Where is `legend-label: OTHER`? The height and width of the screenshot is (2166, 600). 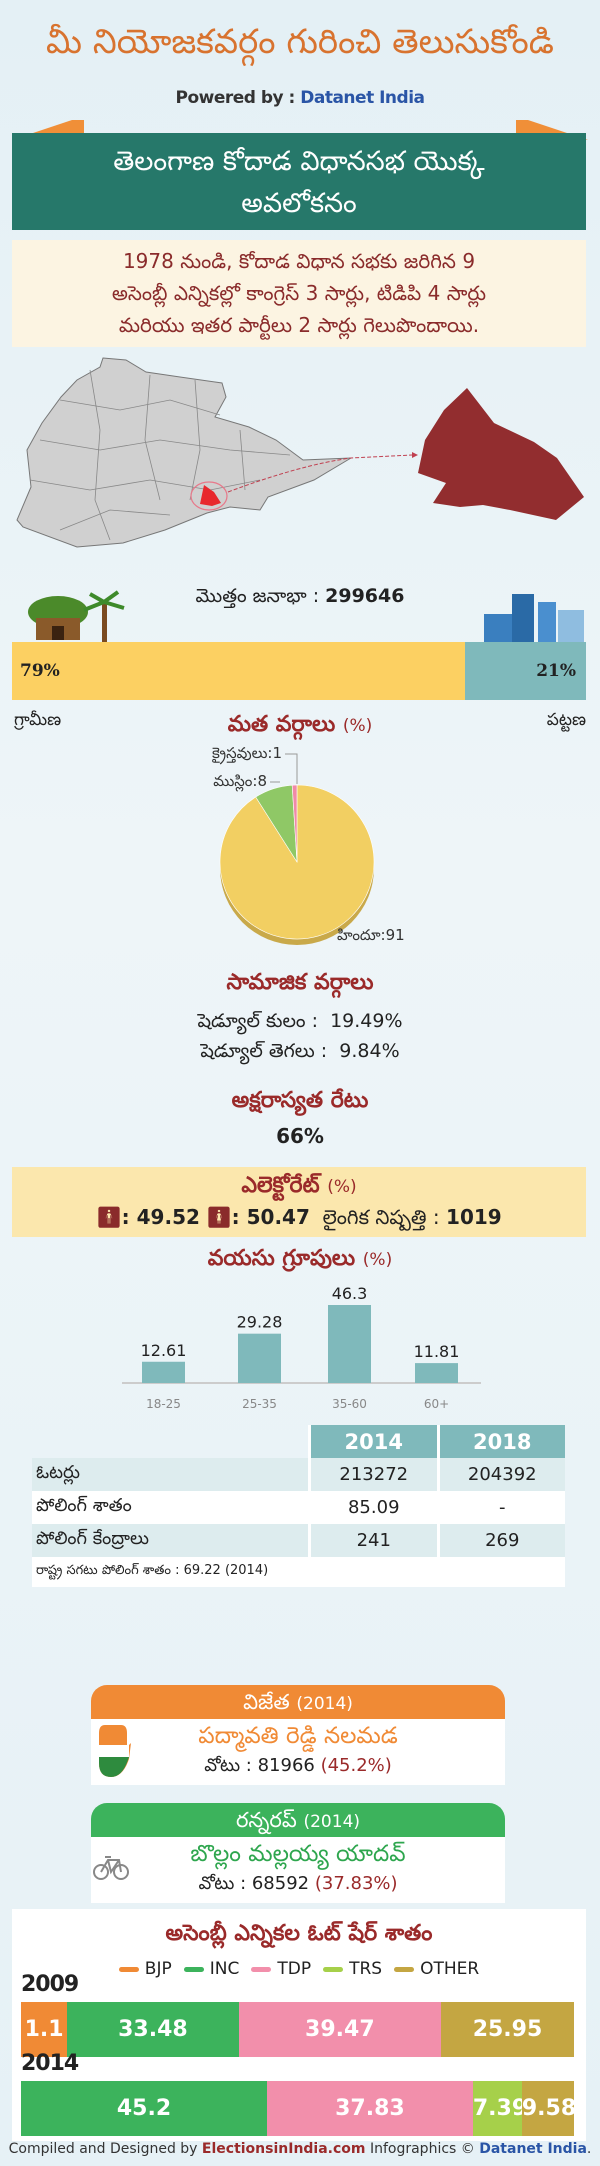
legend-label: OTHER is located at coordinates (450, 1969).